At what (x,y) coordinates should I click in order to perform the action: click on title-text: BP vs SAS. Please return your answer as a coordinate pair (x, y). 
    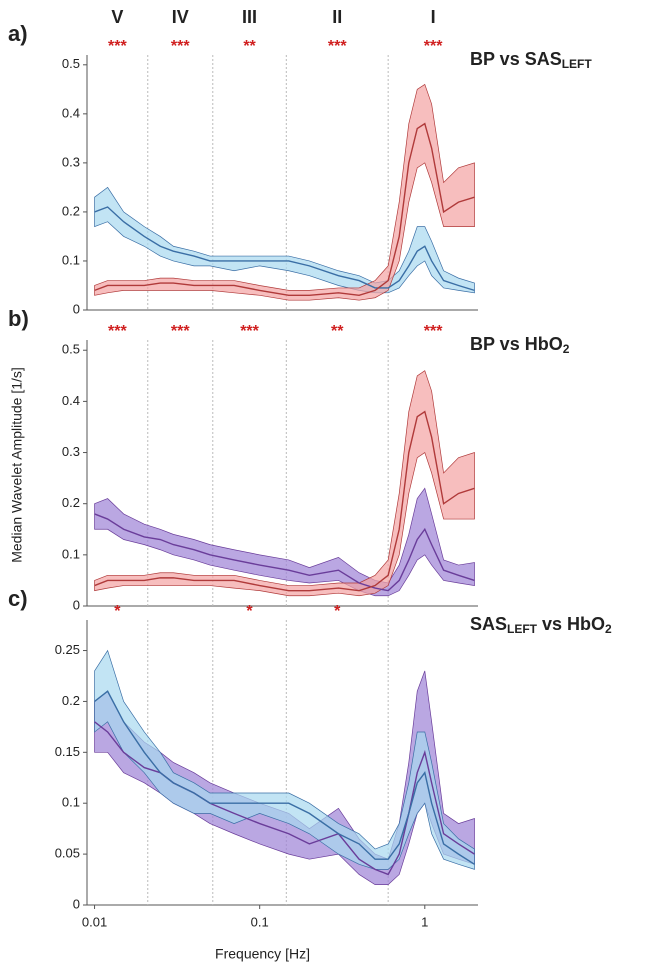
    Looking at the image, I should click on (516, 59).